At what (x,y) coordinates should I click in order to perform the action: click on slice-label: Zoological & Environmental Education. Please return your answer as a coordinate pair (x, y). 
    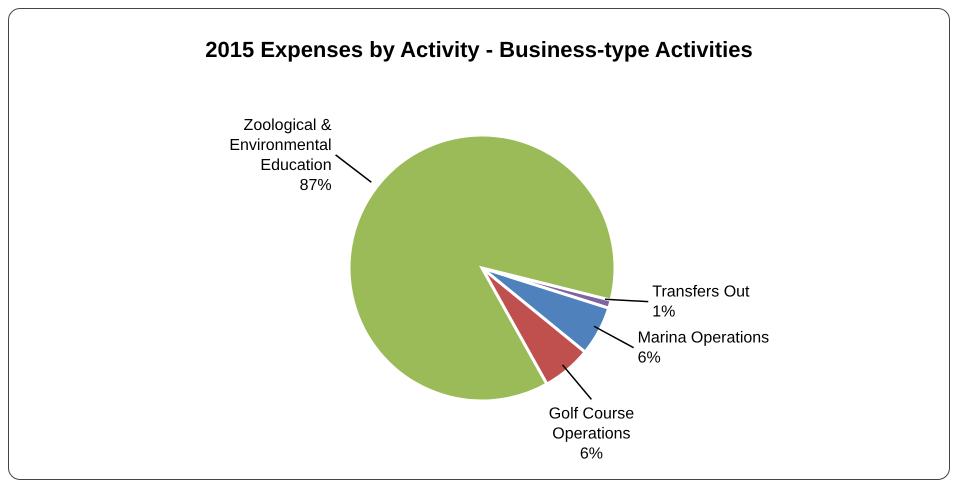
    Looking at the image, I should click on (280, 145).